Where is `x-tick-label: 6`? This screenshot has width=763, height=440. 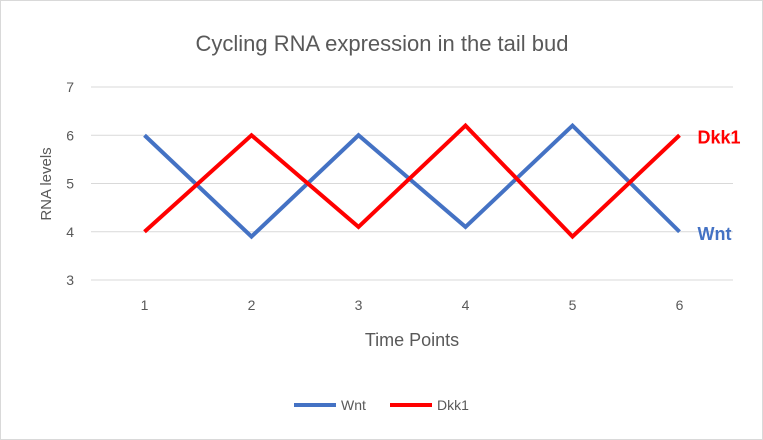 x-tick-label: 6 is located at coordinates (680, 305).